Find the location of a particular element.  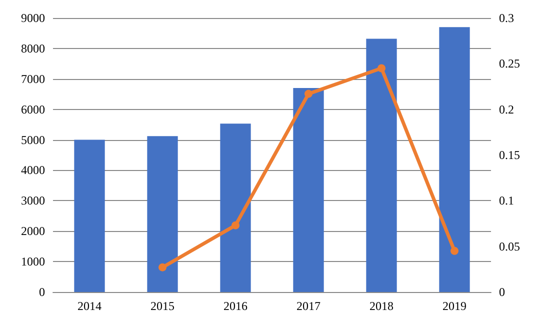

y-tick-label: 3000 is located at coordinates (33, 201).